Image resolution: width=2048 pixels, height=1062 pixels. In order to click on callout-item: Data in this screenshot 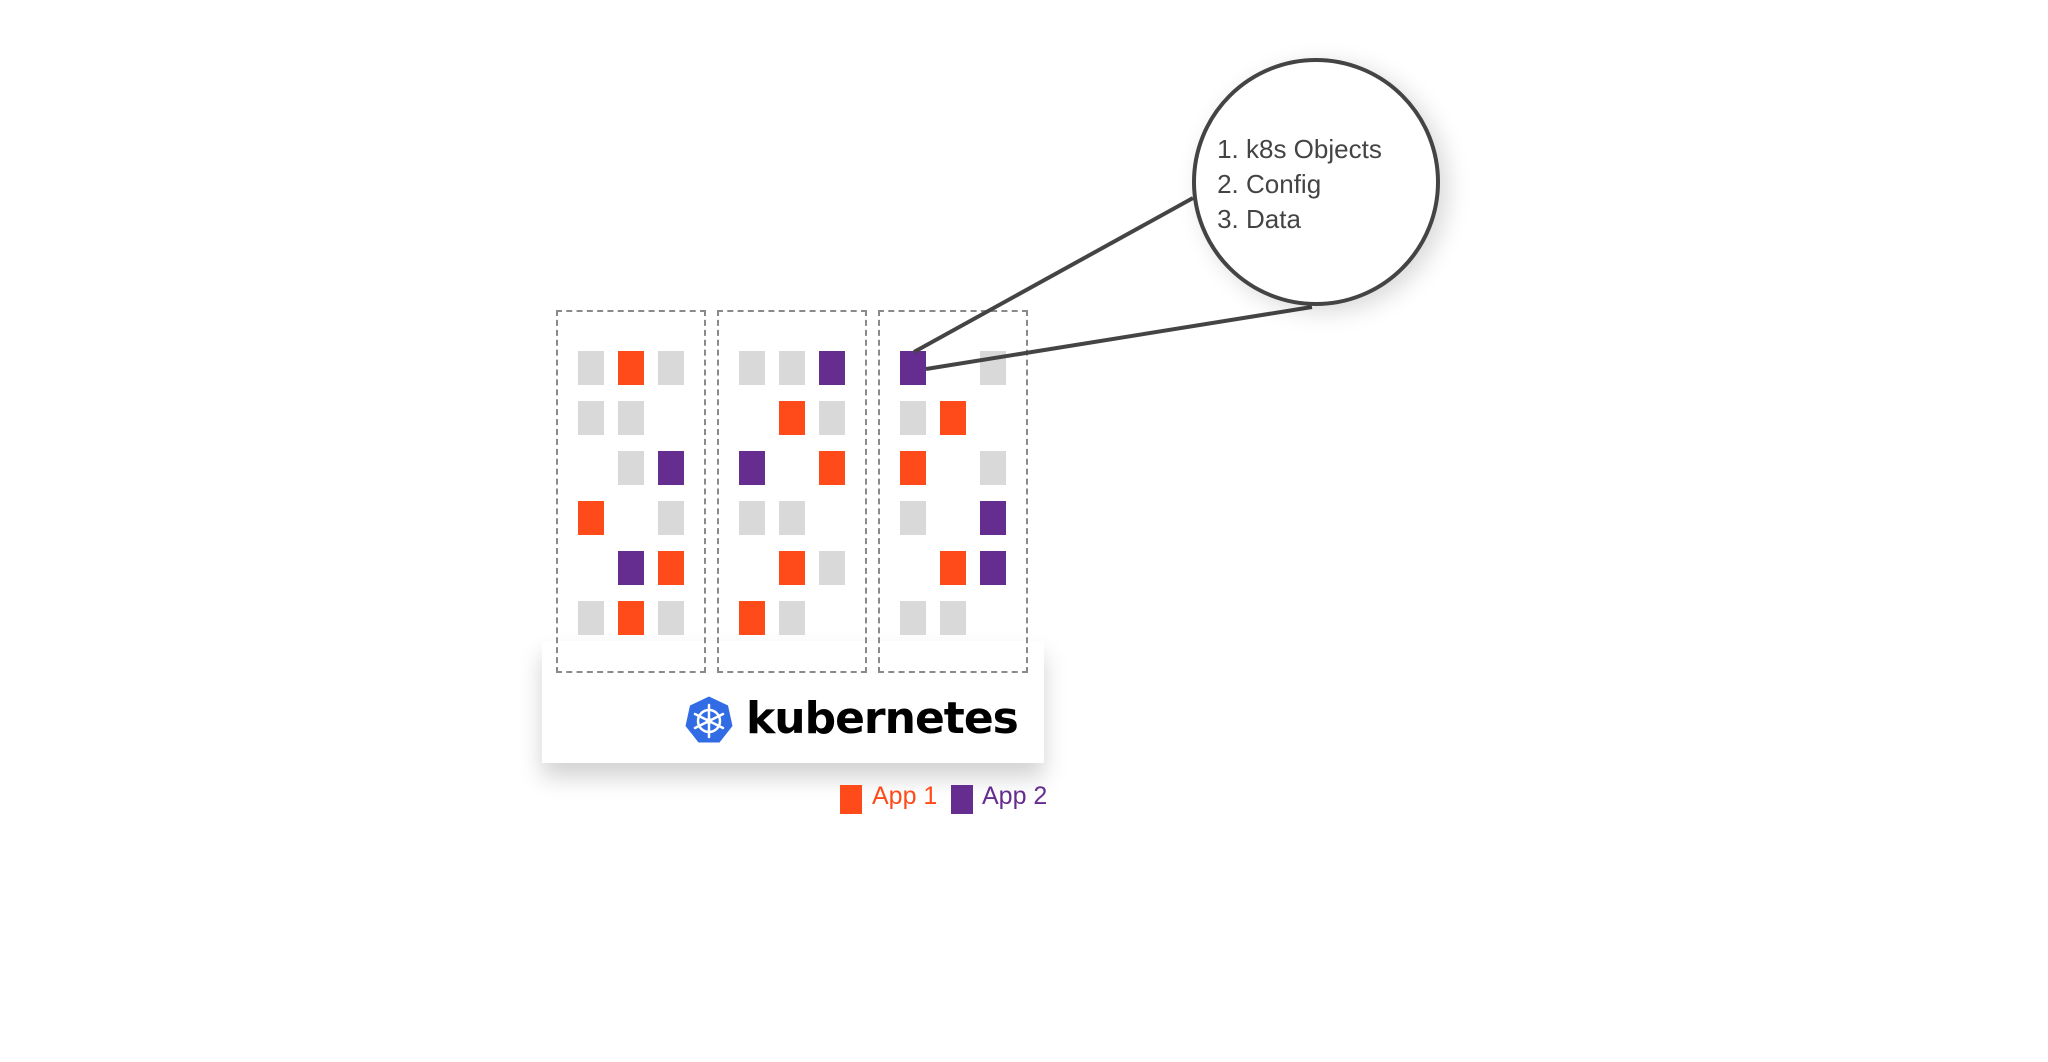, I will do `click(1314, 219)`.